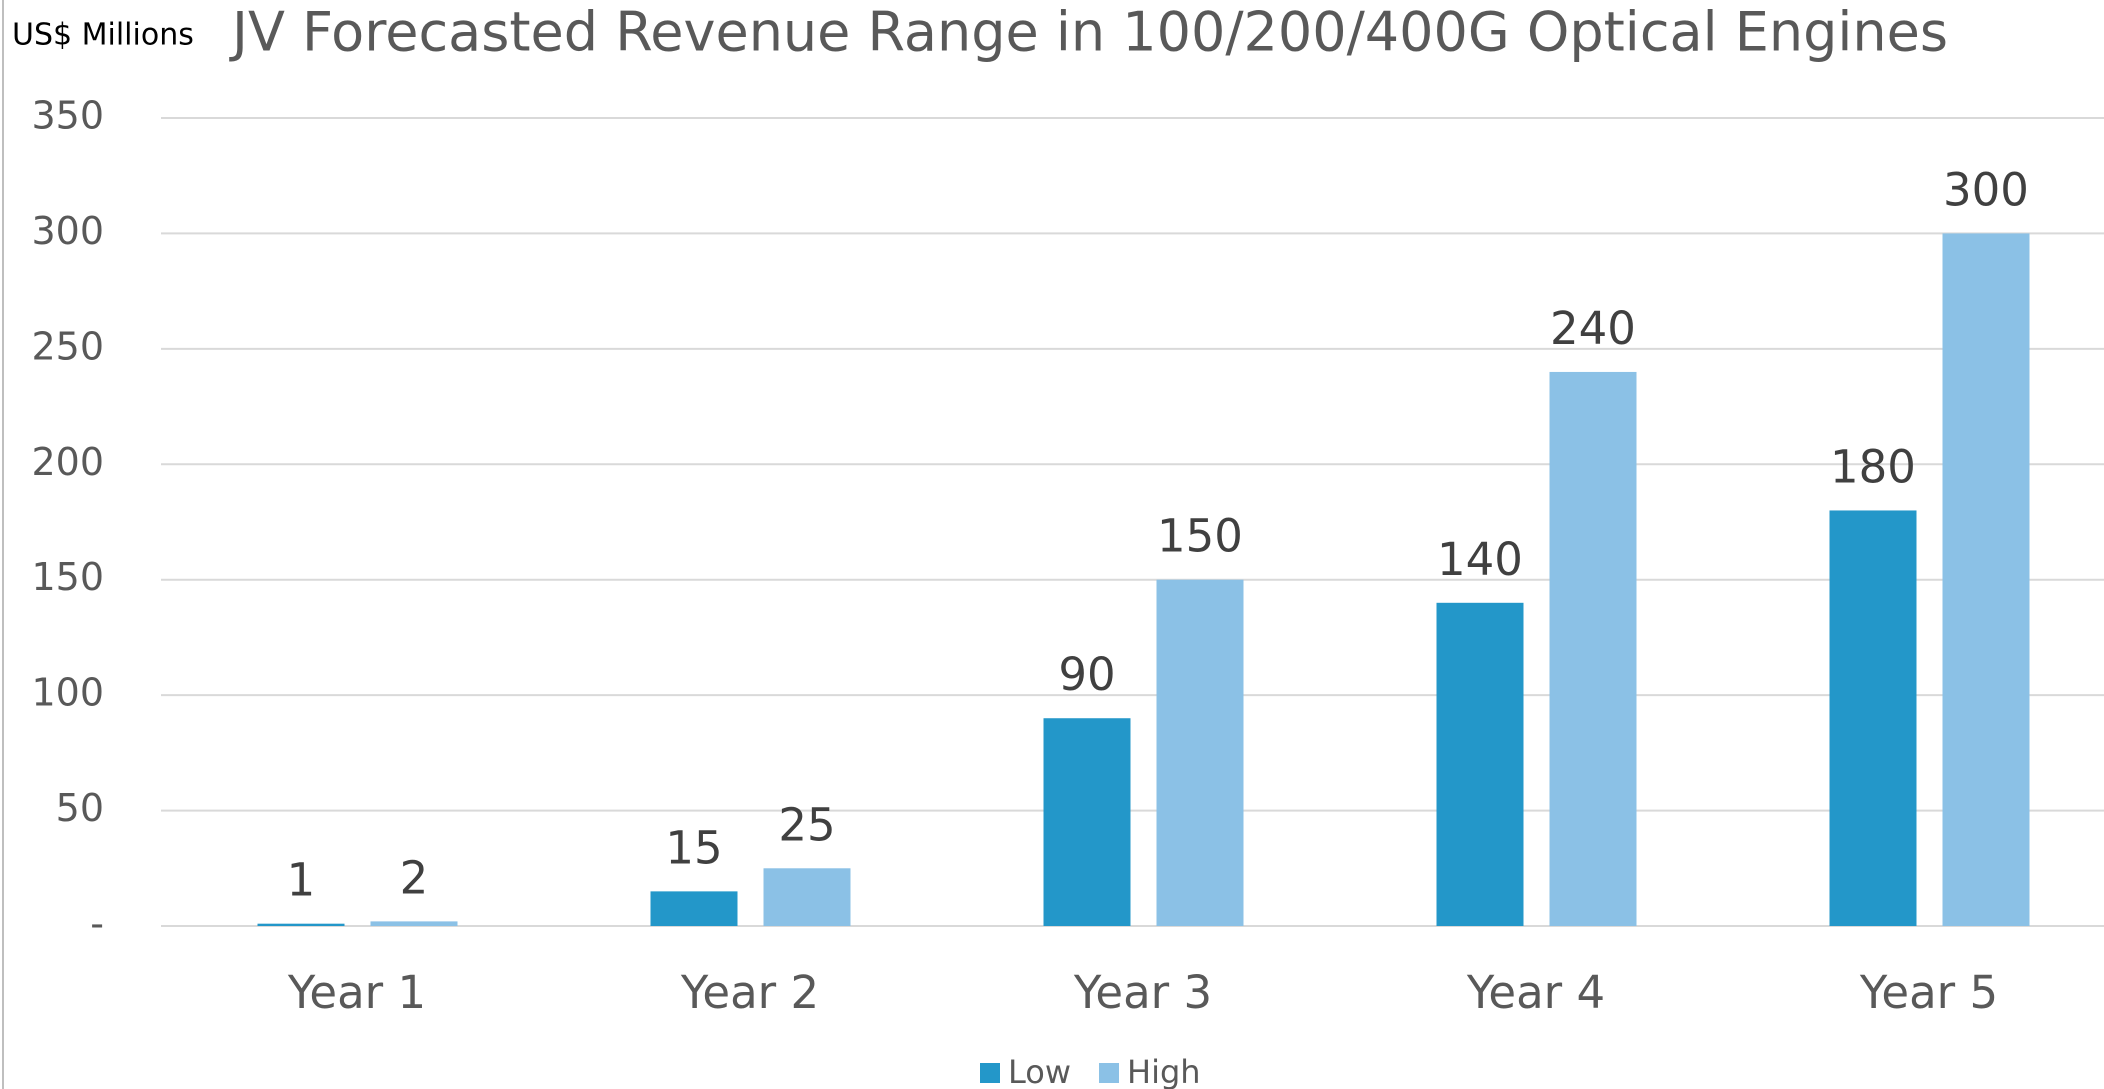  What do you see at coordinates (1593, 328) in the screenshot?
I see `data-label: 240` at bounding box center [1593, 328].